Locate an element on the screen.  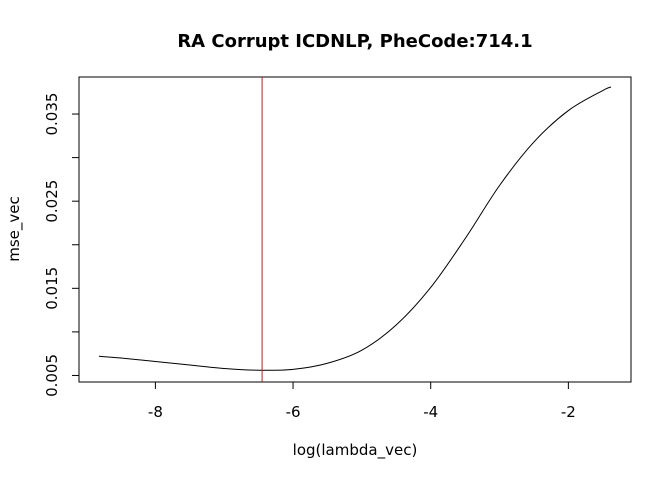
y-axis-label: mse_vec is located at coordinates (14, 229).